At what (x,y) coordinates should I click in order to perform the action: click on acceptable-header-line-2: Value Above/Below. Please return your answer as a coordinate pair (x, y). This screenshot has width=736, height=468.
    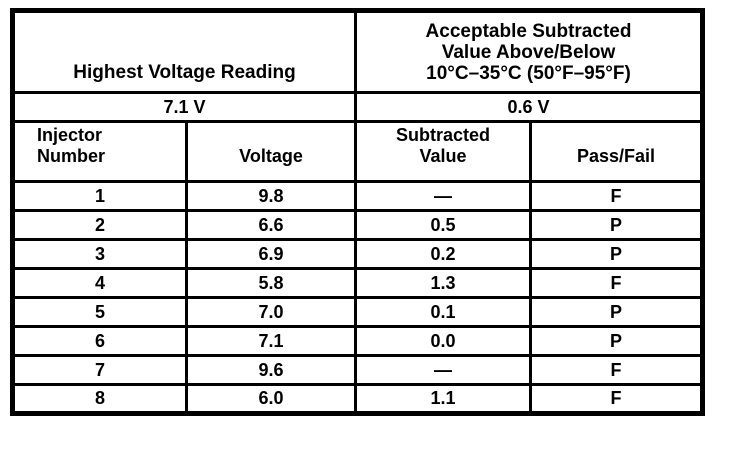
    Looking at the image, I should click on (528, 52).